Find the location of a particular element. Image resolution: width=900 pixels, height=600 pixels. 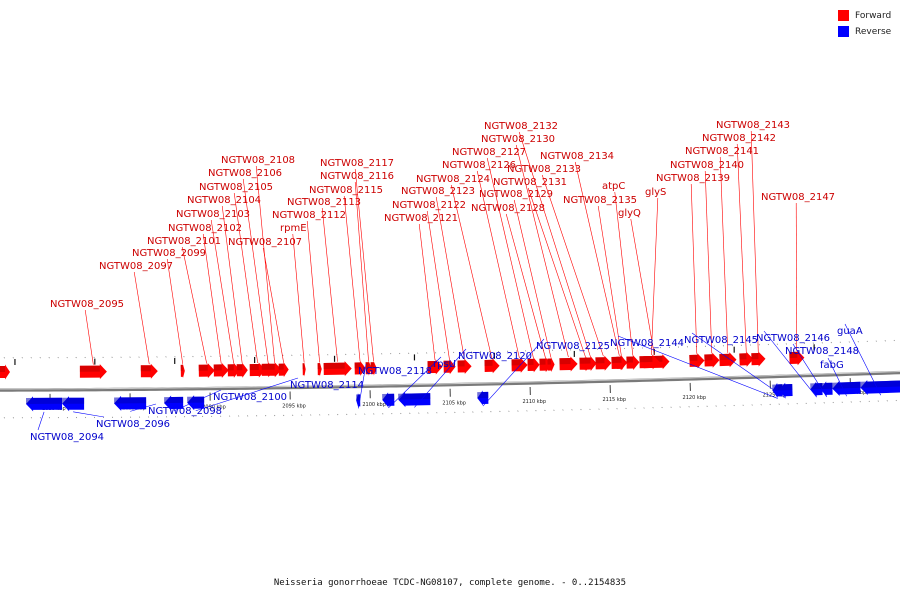

reverse-gene-ngtw08-2148-shade is located at coordinates (826, 386).